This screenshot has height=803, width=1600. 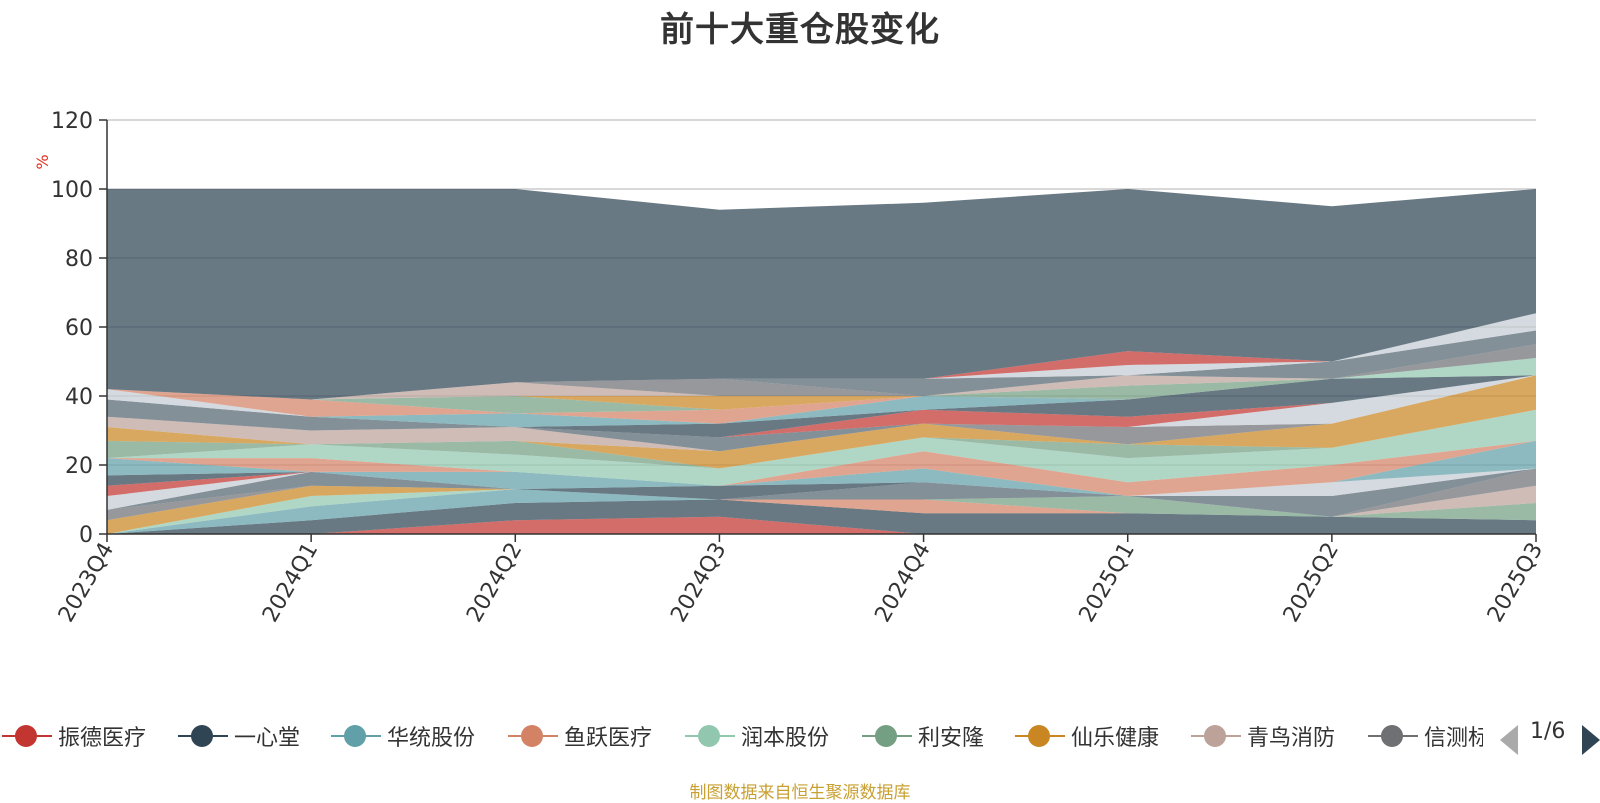 What do you see at coordinates (608, 738) in the screenshot?
I see `legend-label: 鱼跃医疗` at bounding box center [608, 738].